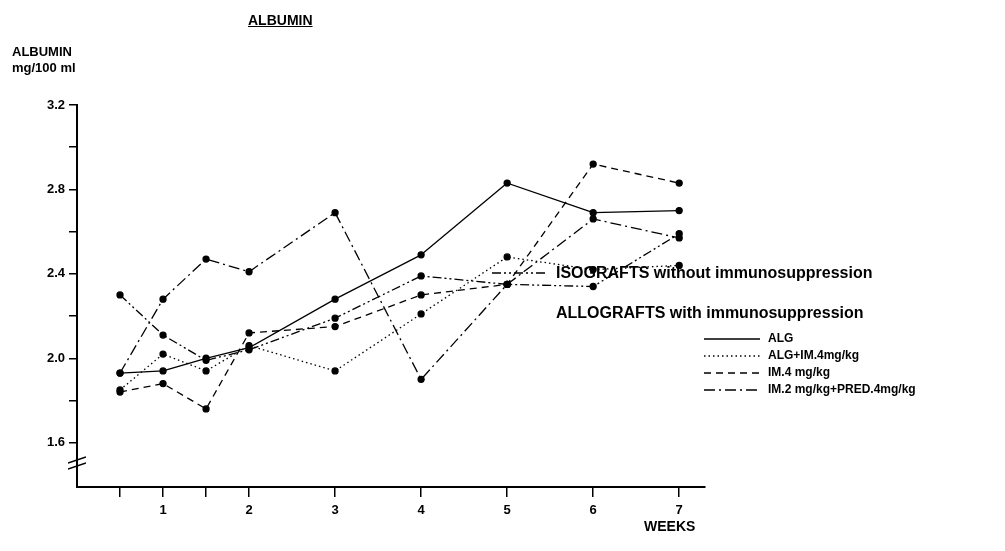  Describe the element at coordinates (814, 355) in the screenshot. I see `legend-label: ALG+IM.4mg/kg` at that location.